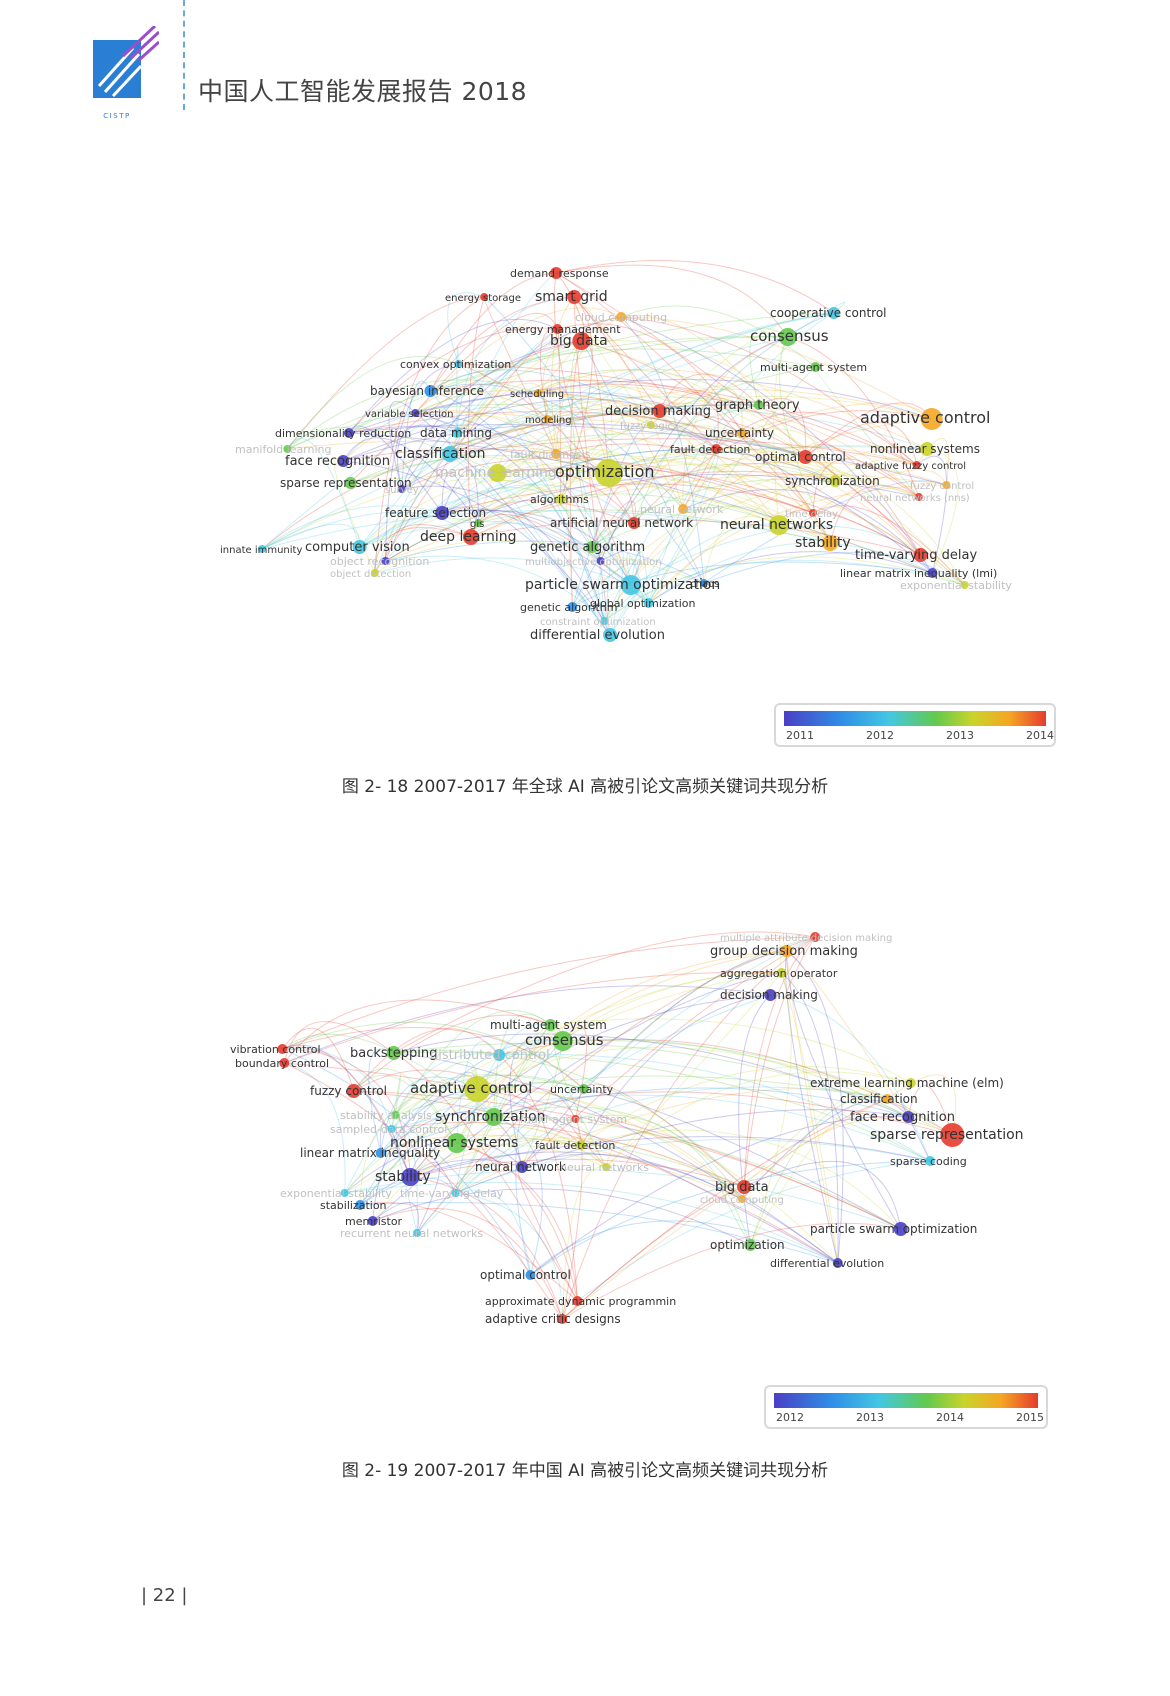 This screenshot has height=1696, width=1170. Describe the element at coordinates (562, 1041) in the screenshot. I see `keyword-node-consensus` at that location.